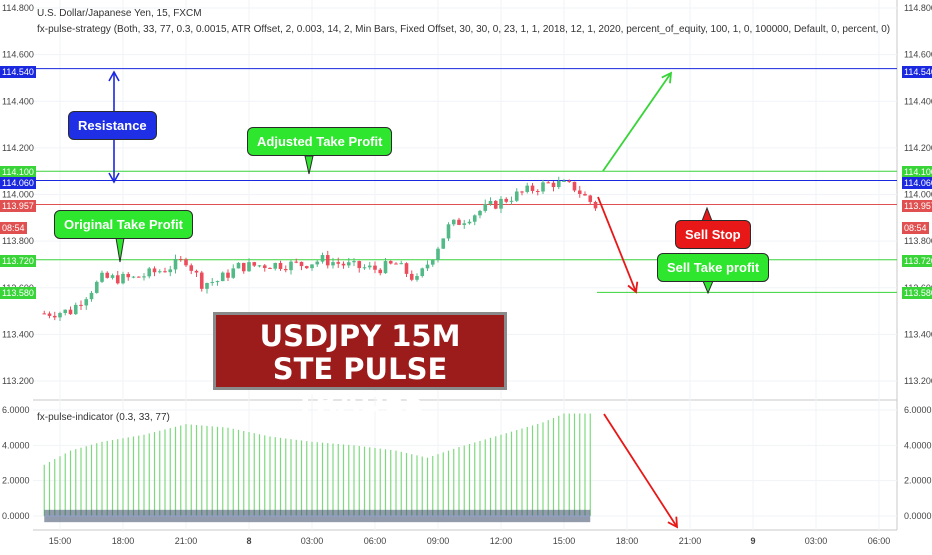 The height and width of the screenshot is (555, 932). What do you see at coordinates (637, 122) in the screenshot?
I see `upside-projection-arrow` at bounding box center [637, 122].